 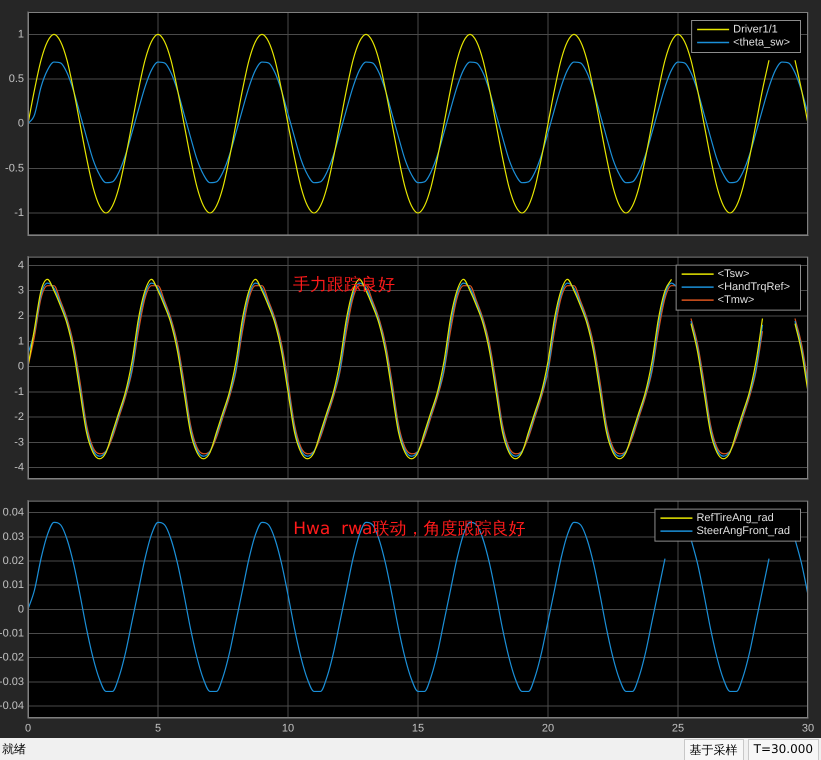 What do you see at coordinates (19, 468) in the screenshot?
I see `y-tick-label: -4` at bounding box center [19, 468].